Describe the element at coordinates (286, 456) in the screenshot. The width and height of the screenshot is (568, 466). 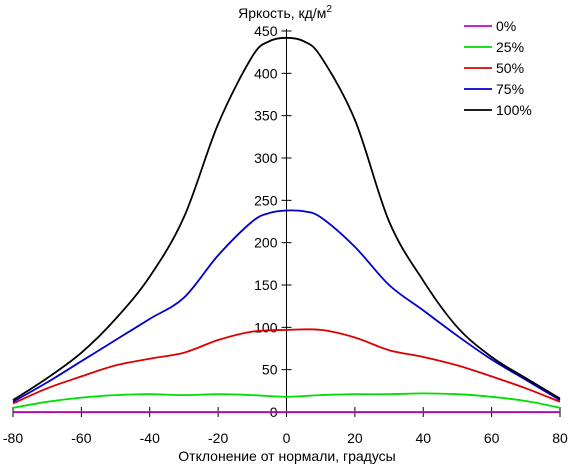
I see `x-axis-title: Отклонение от нормали, градусы` at that location.